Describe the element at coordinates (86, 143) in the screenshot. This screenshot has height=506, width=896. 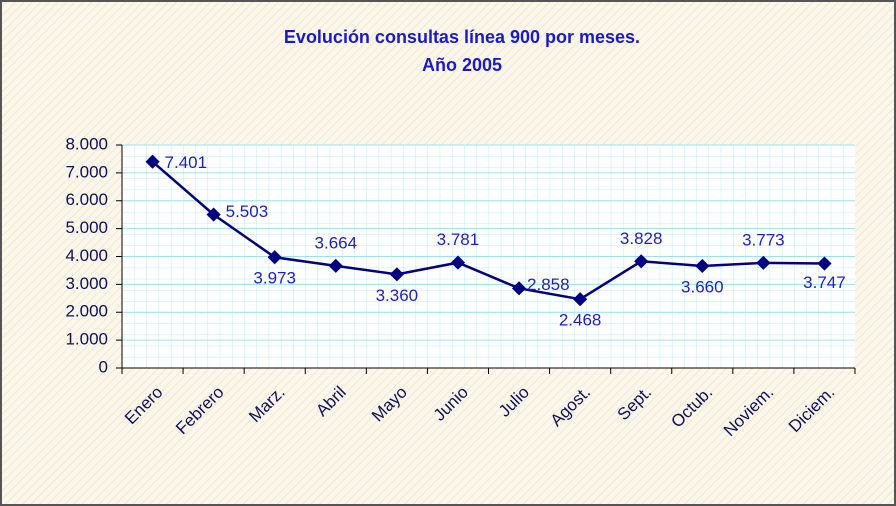
I see `y-tick-label: 8.000` at that location.